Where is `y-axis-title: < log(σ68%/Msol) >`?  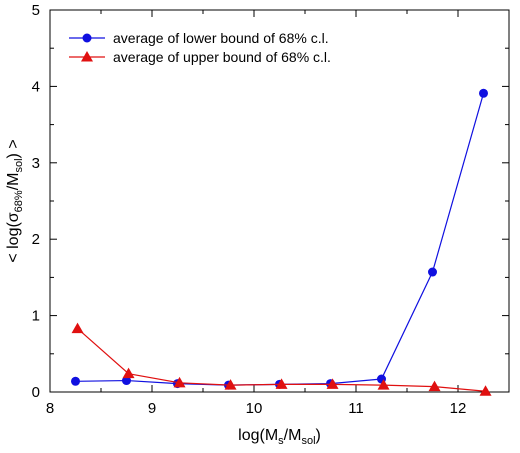 y-axis-title: < log(σ68%/Msol) > is located at coordinates (15, 200).